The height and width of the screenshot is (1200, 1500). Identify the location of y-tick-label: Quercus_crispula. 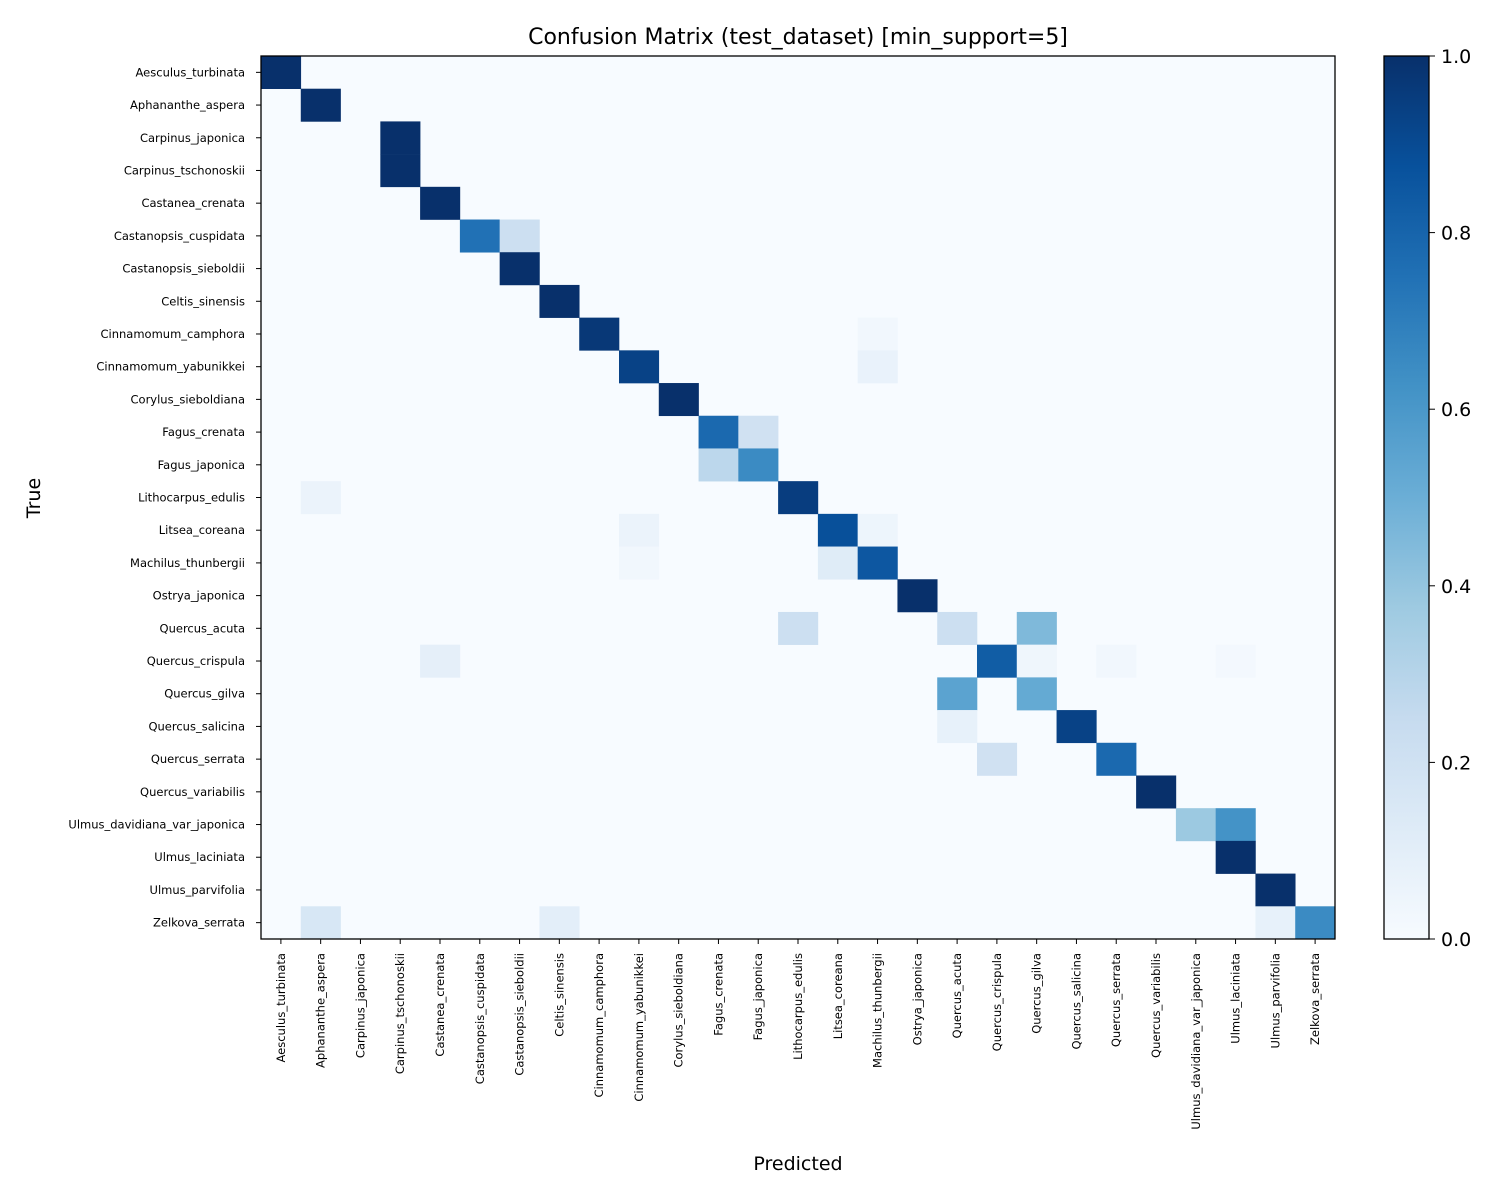
(196, 661).